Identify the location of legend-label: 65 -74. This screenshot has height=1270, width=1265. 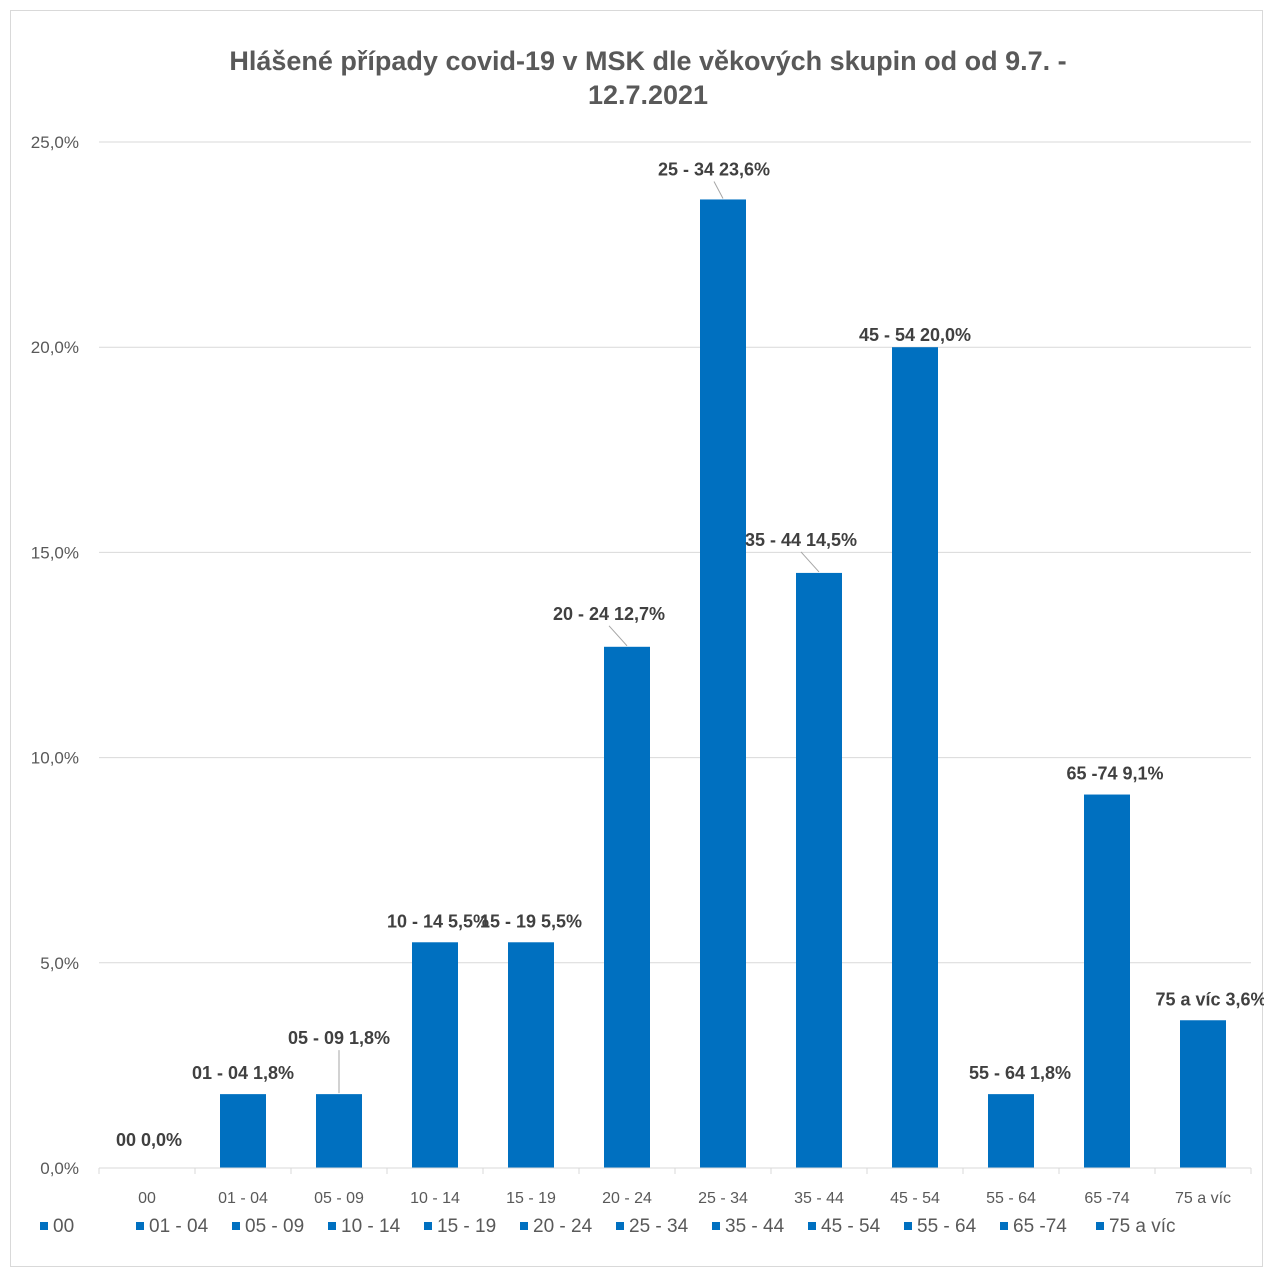
(1040, 1226).